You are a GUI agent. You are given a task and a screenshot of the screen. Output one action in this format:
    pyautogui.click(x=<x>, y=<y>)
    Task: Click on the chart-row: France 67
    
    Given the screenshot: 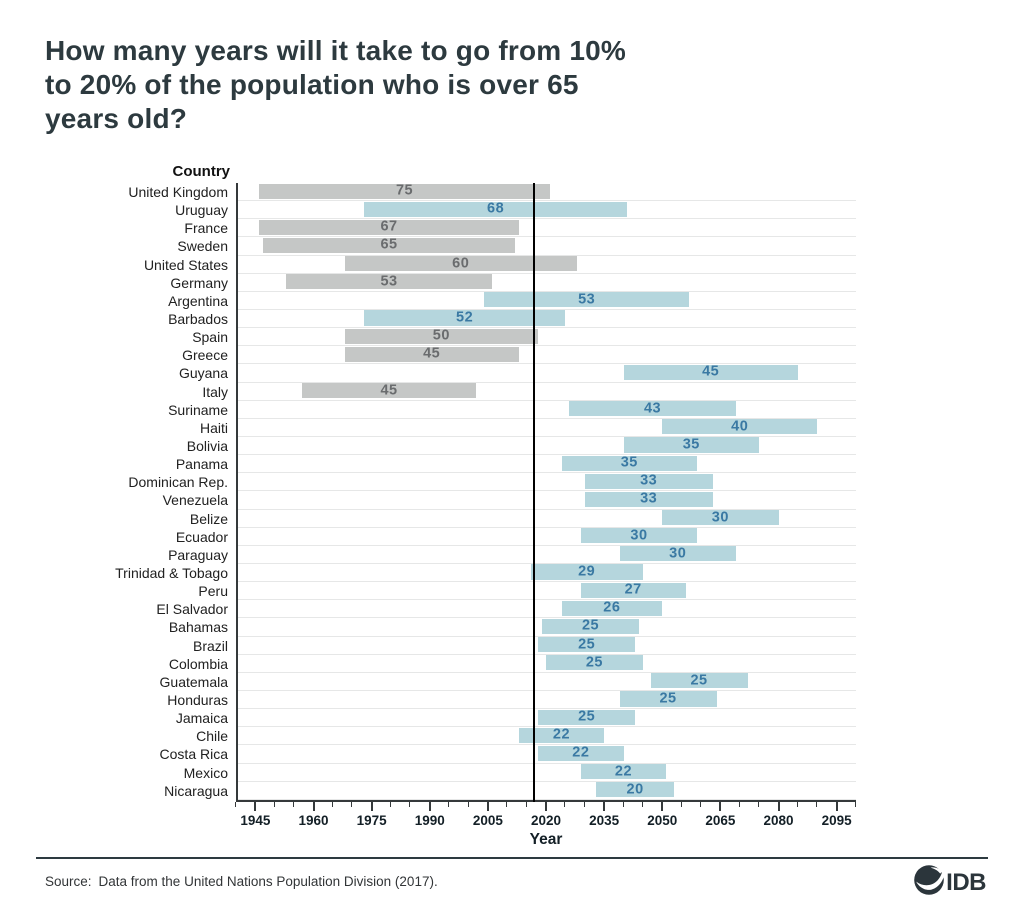 What is the action you would take?
    pyautogui.click(x=448, y=228)
    